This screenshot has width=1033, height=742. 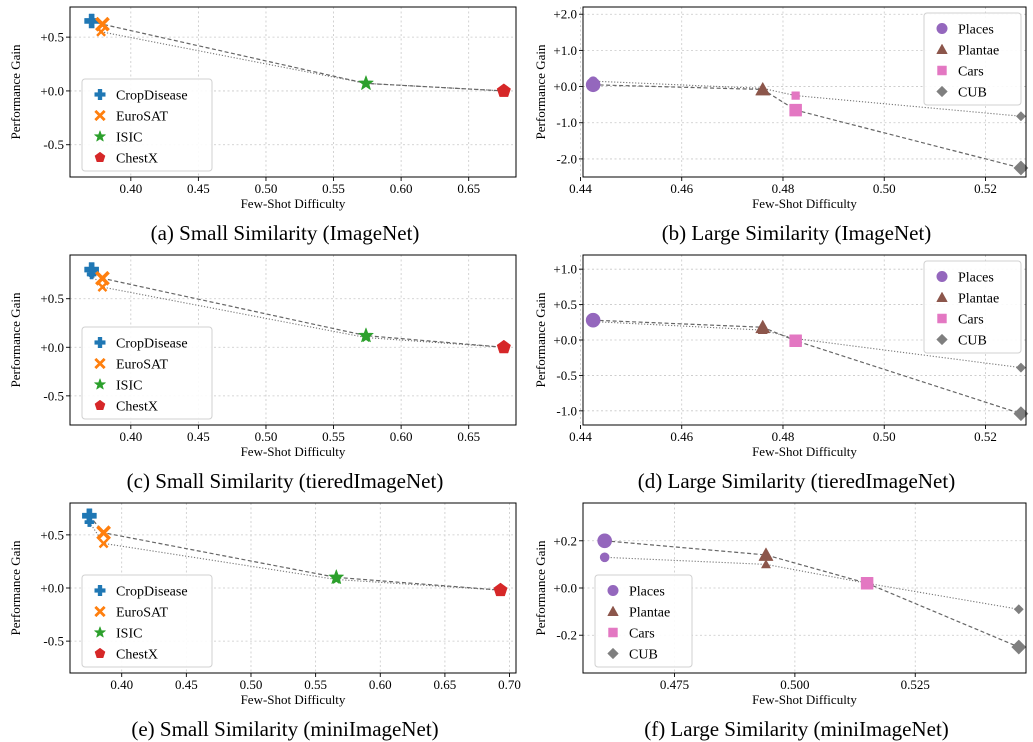 I want to click on legend-label: ChestX, so click(x=137, y=655).